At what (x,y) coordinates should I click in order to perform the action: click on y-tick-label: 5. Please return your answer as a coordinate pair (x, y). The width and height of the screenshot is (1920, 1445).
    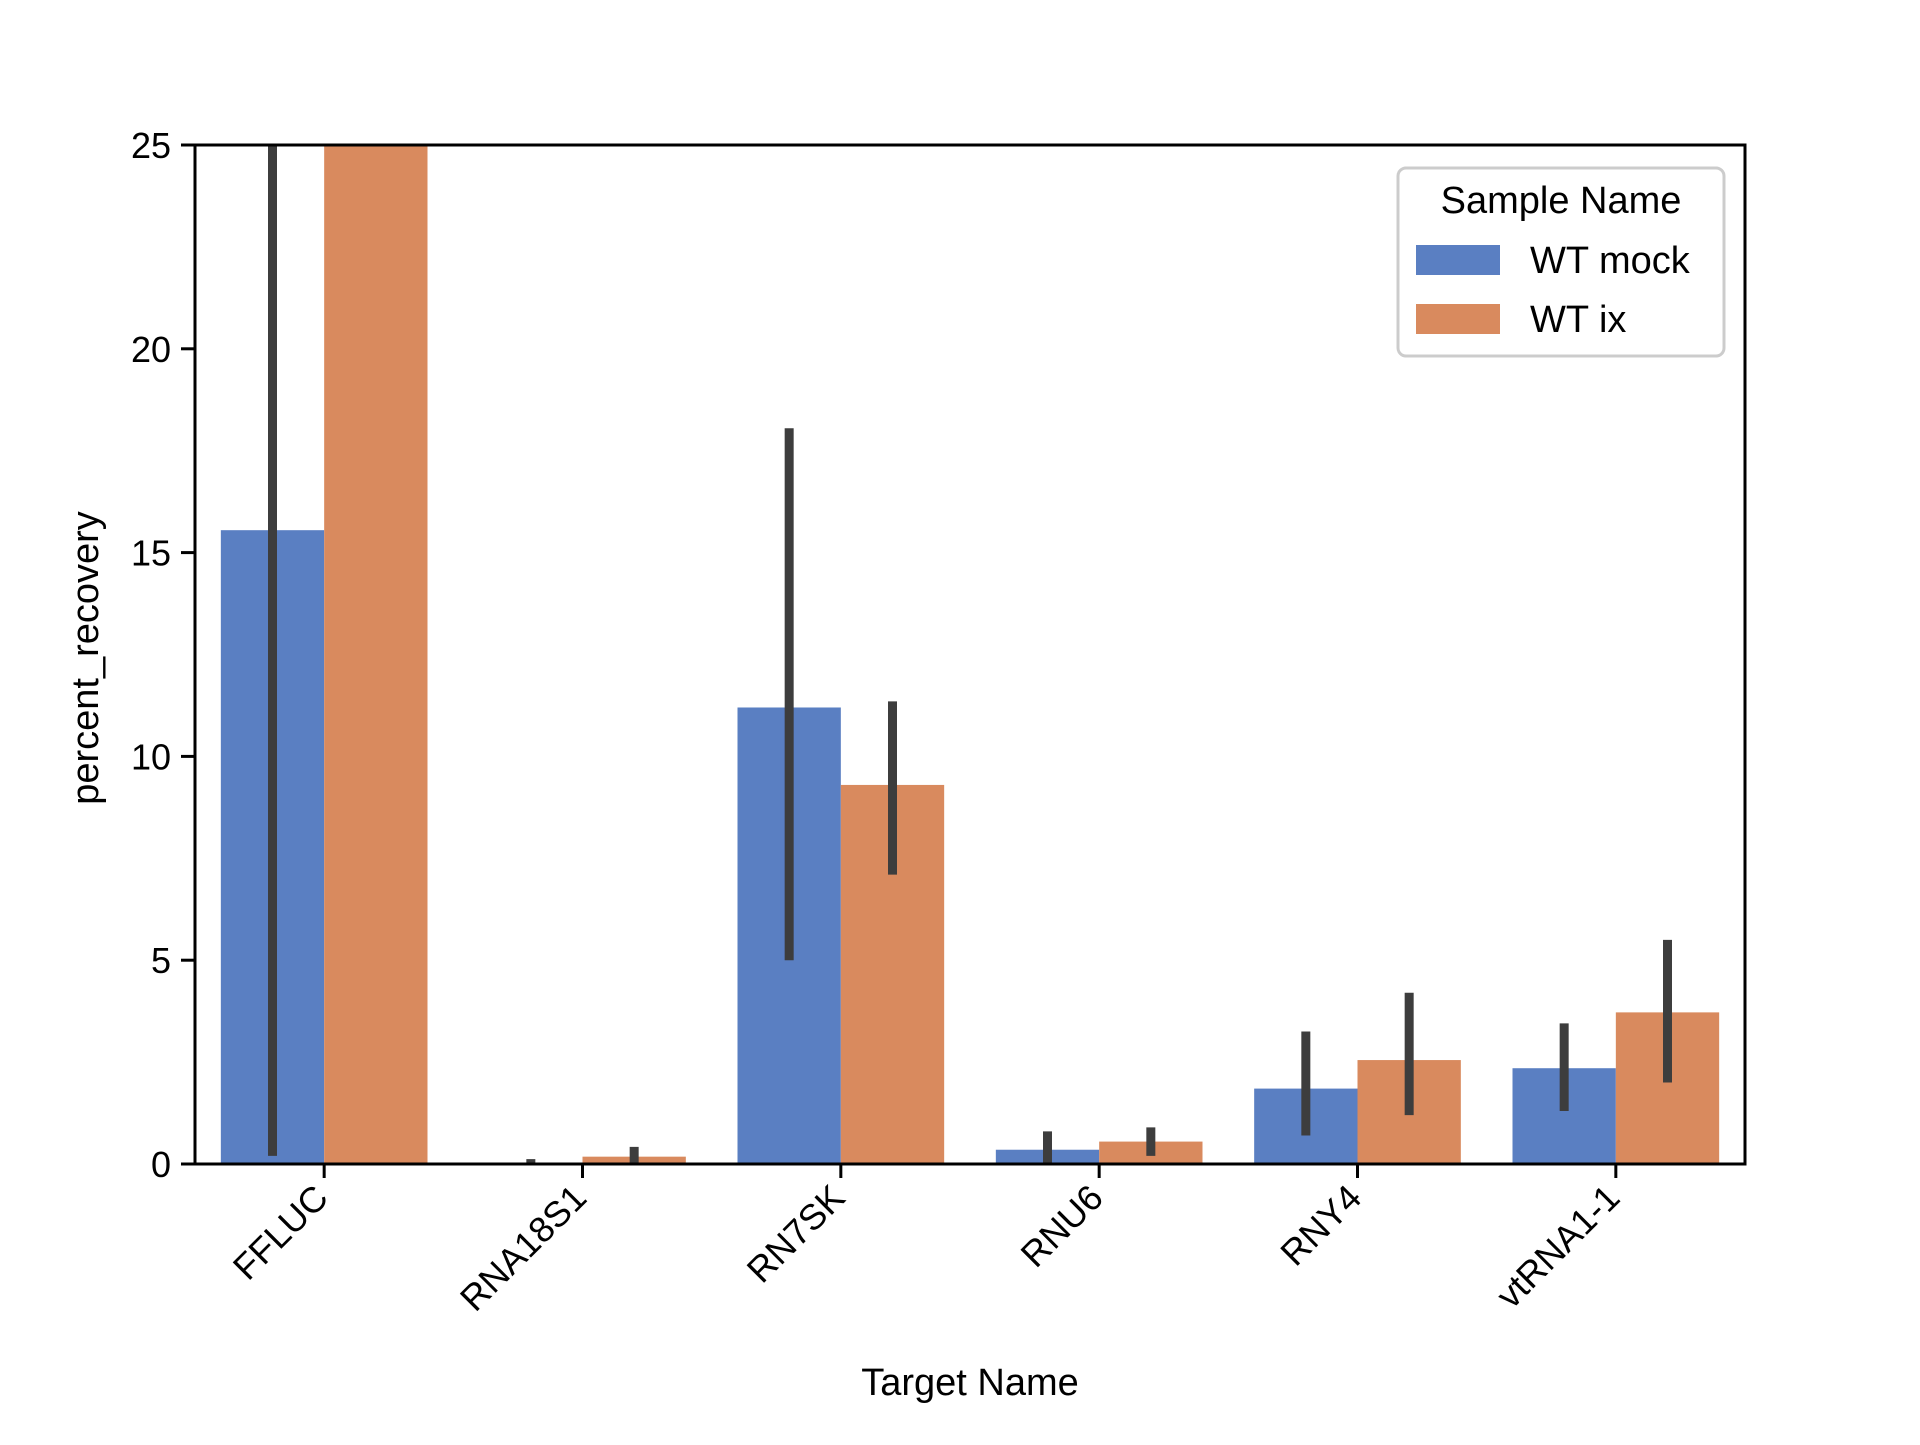
    Looking at the image, I should click on (161, 960).